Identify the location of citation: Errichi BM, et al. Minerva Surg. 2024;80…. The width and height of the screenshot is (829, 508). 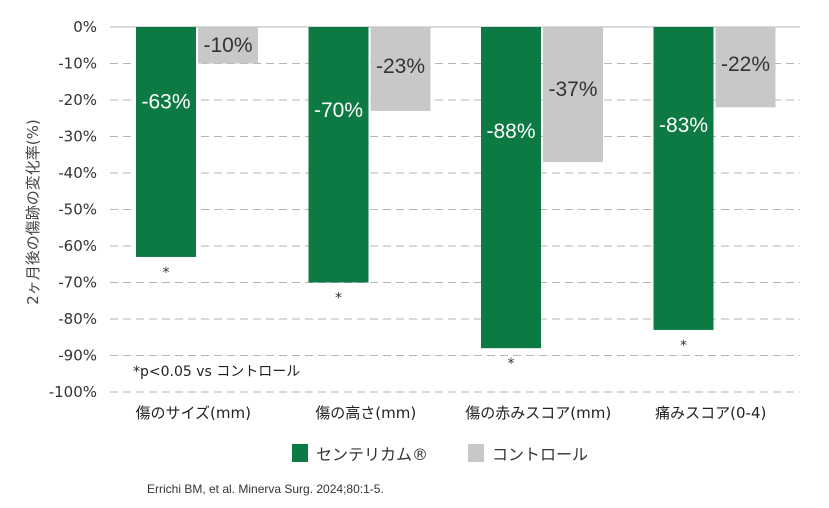
(265, 489).